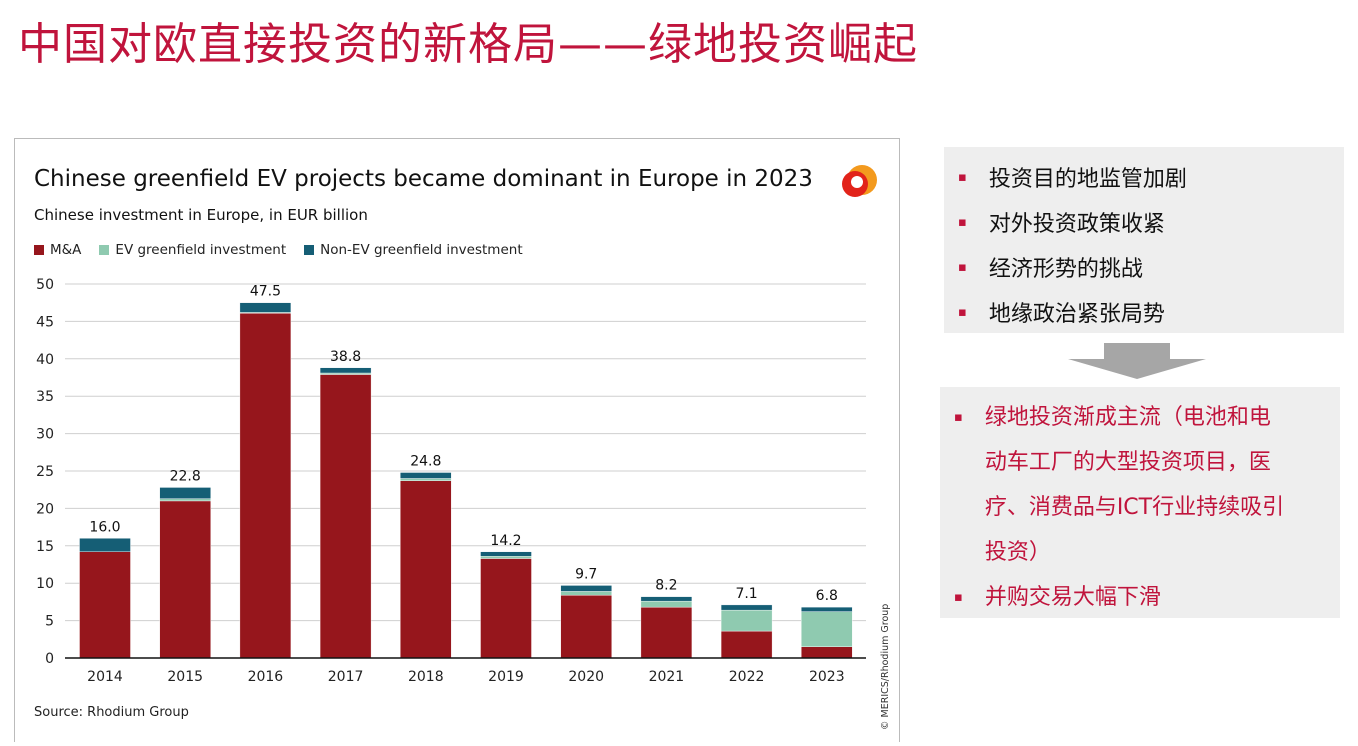 The width and height of the screenshot is (1358, 746). I want to click on legend-ev: EV greenfield investment, so click(192, 250).